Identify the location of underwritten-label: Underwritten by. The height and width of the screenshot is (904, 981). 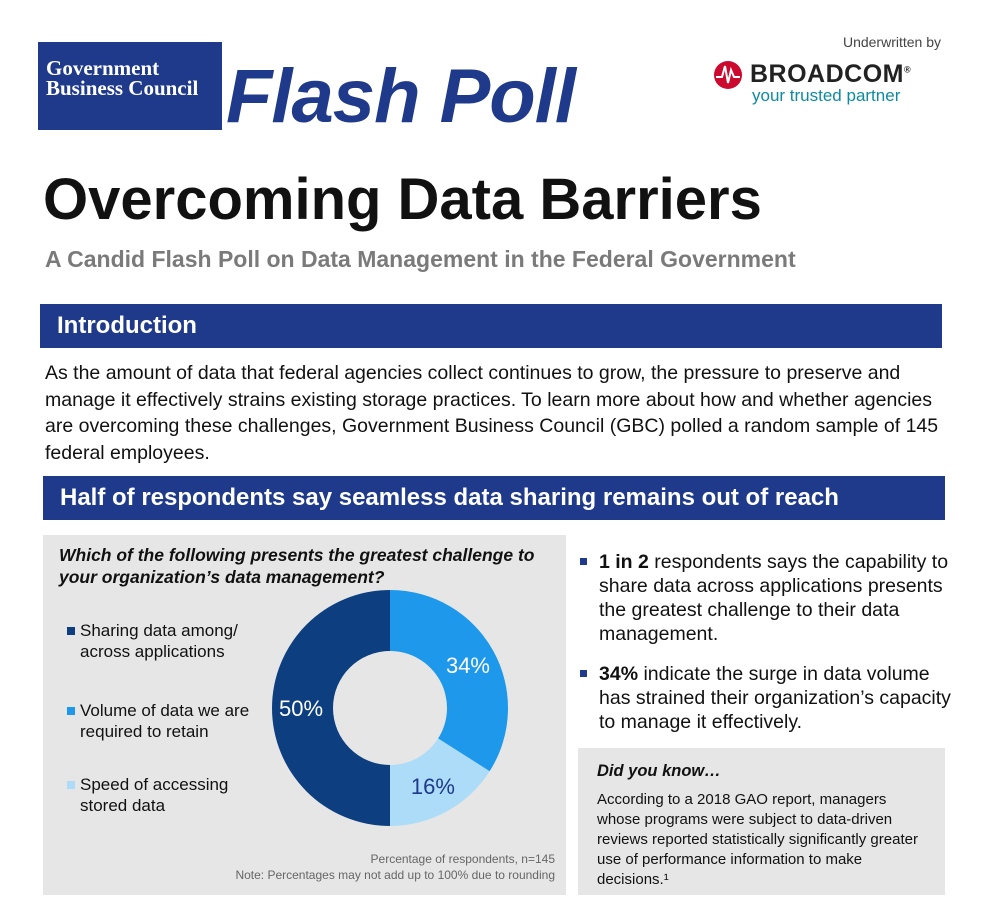
(891, 42).